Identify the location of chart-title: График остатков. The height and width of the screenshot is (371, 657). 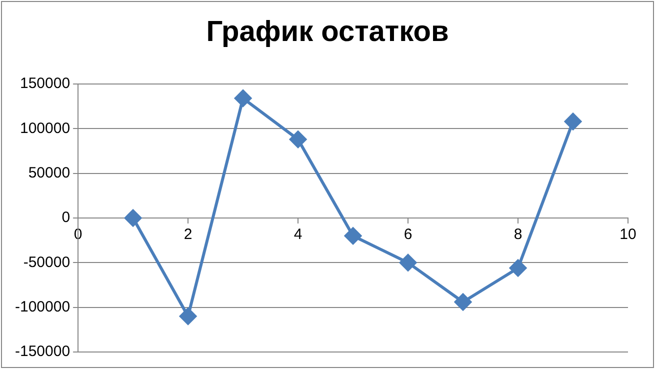
(327, 32).